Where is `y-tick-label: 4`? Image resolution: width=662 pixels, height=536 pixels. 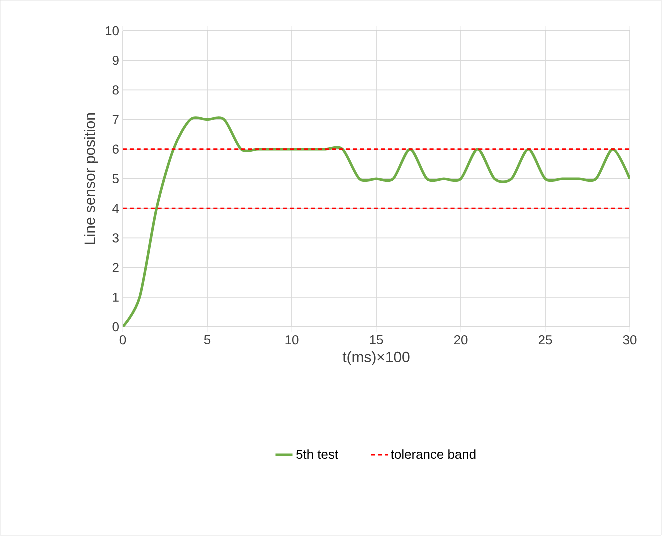
y-tick-label: 4 is located at coordinates (116, 209).